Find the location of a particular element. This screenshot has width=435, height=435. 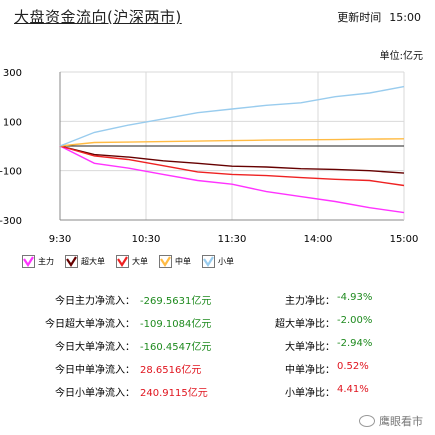

legend-item: 小单 is located at coordinates (218, 261).